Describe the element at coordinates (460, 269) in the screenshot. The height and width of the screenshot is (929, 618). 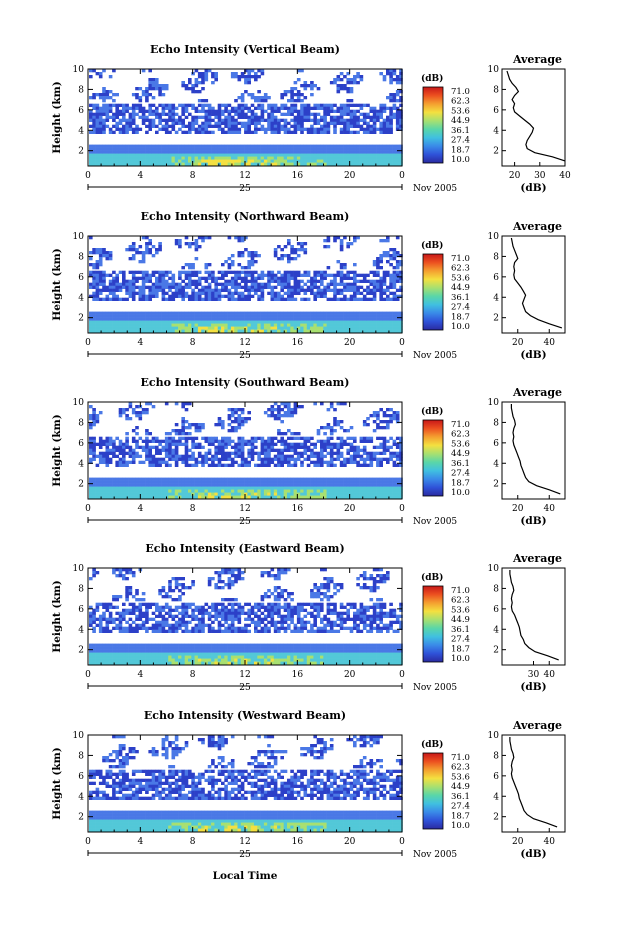
I see `colorbar-tick-label: 62.3` at that location.